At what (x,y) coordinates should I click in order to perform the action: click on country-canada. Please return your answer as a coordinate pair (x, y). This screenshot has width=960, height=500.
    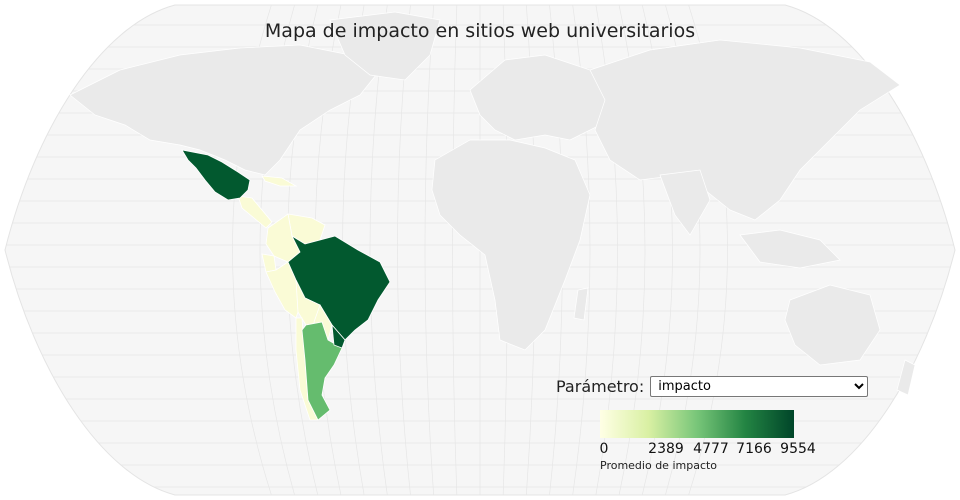
    Looking at the image, I should click on (225, 110).